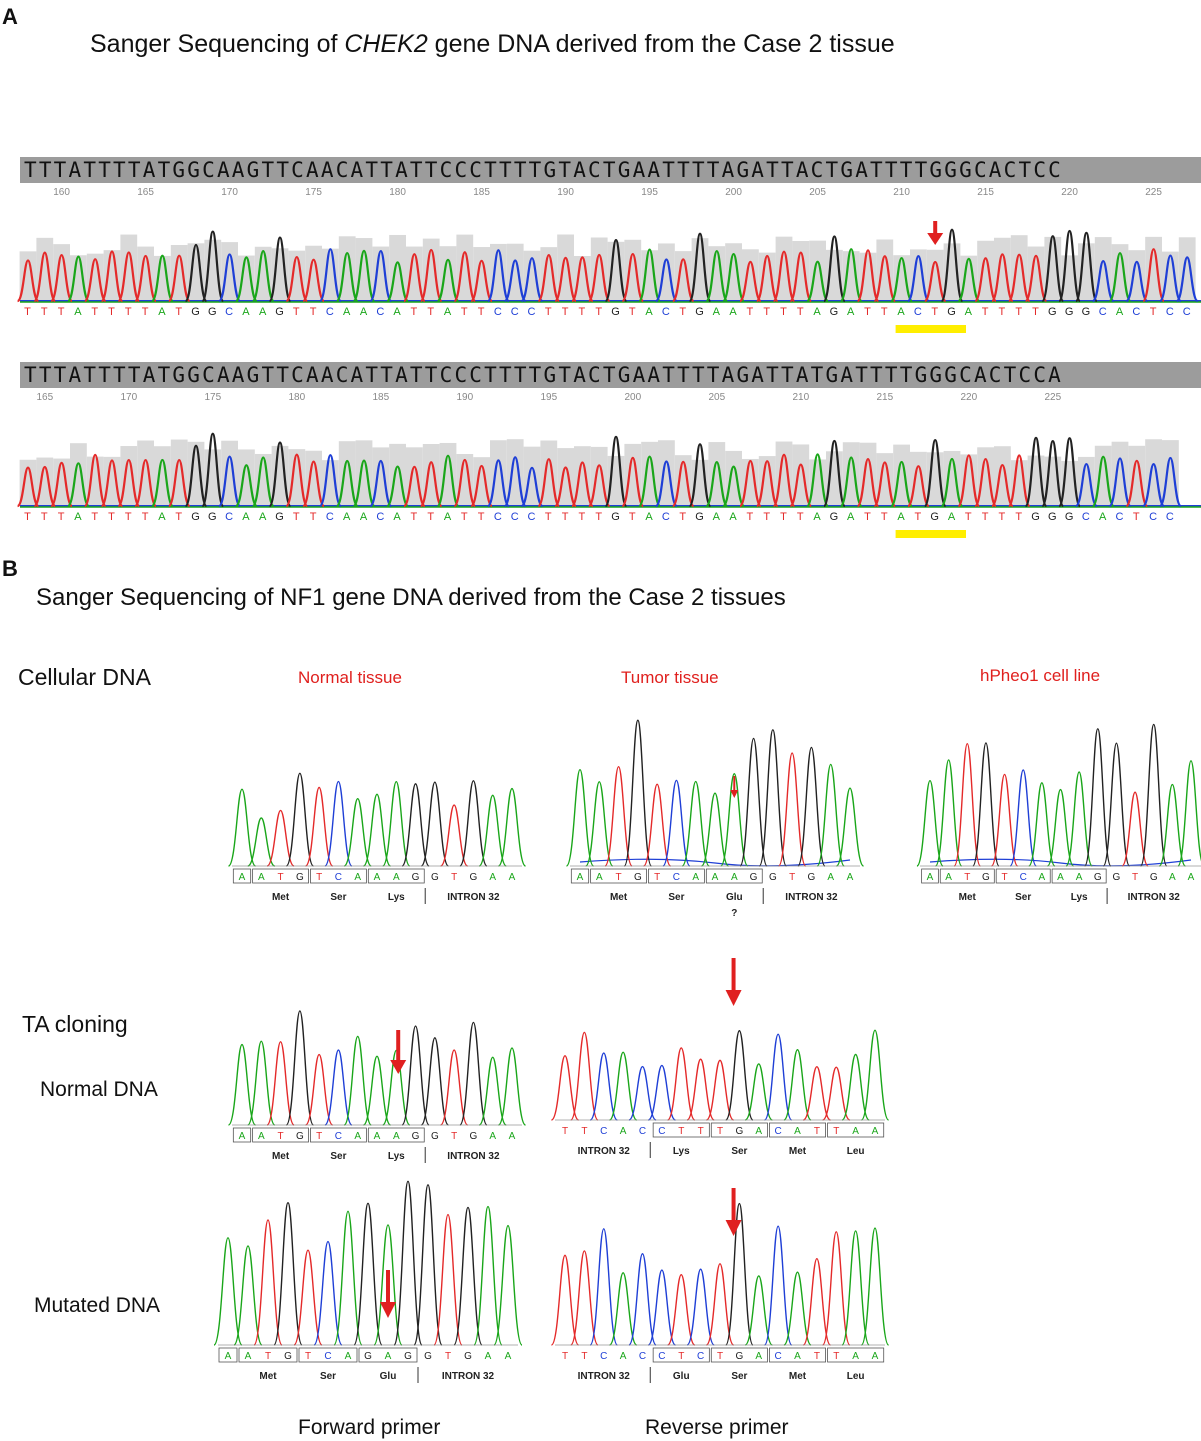 The width and height of the screenshot is (1201, 1441). What do you see at coordinates (676, 897) in the screenshot?
I see `amino-acid-label: Ser` at bounding box center [676, 897].